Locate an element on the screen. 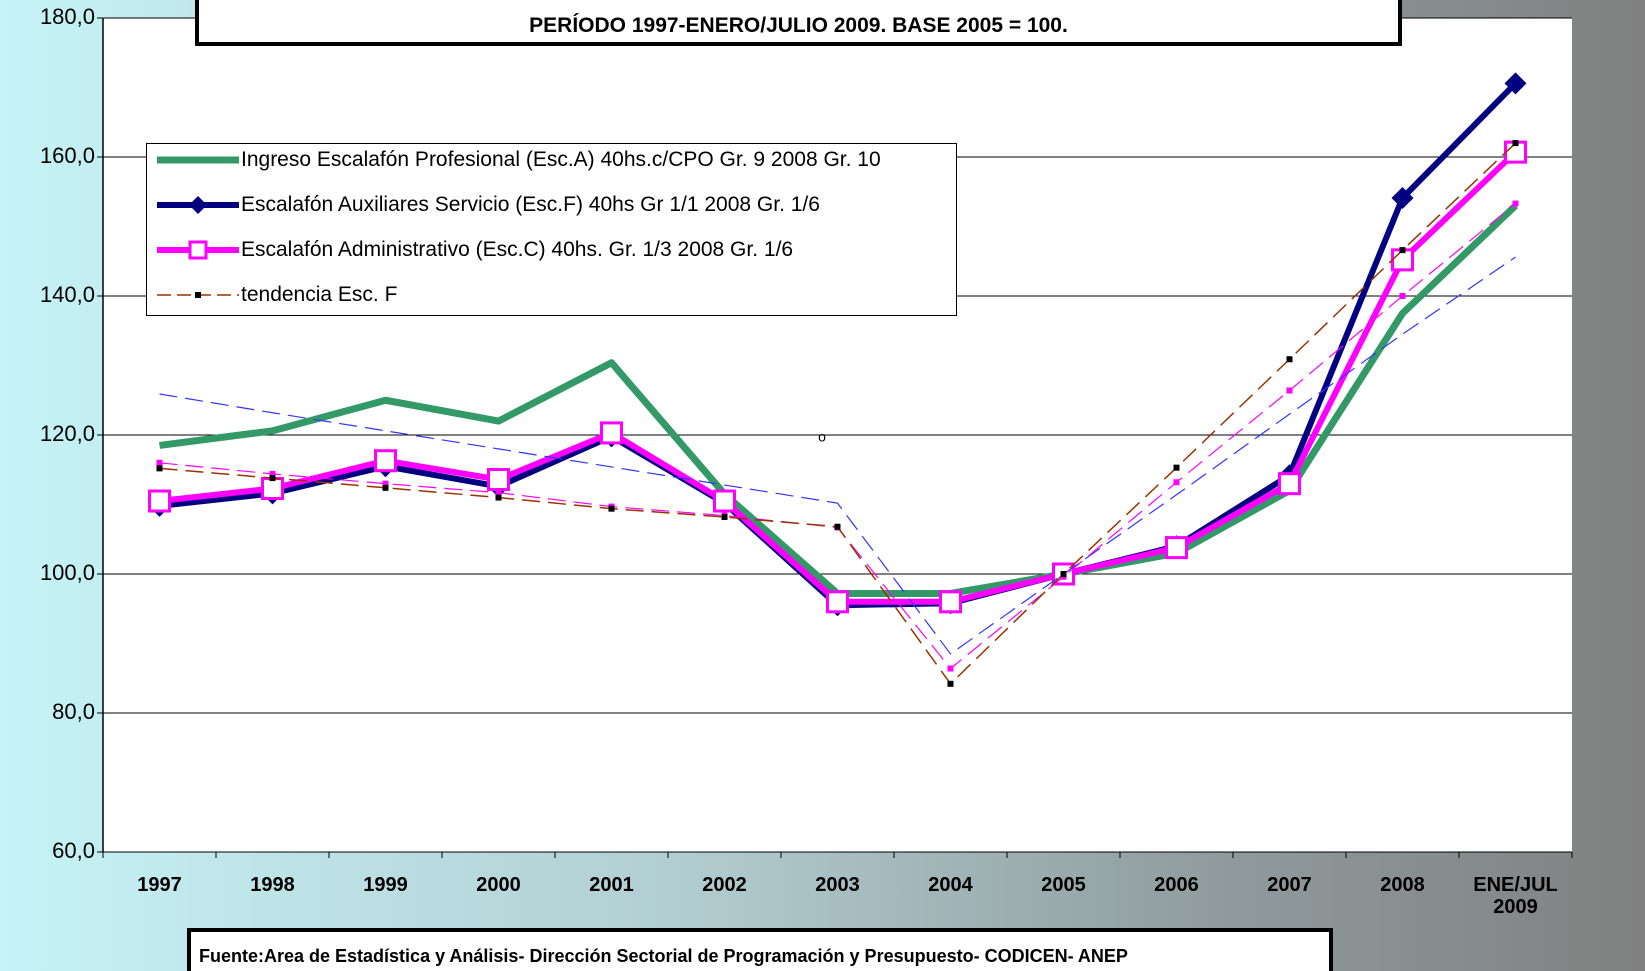 This screenshot has height=971, width=1645. legend-label: tendencia Esc. F is located at coordinates (319, 294).